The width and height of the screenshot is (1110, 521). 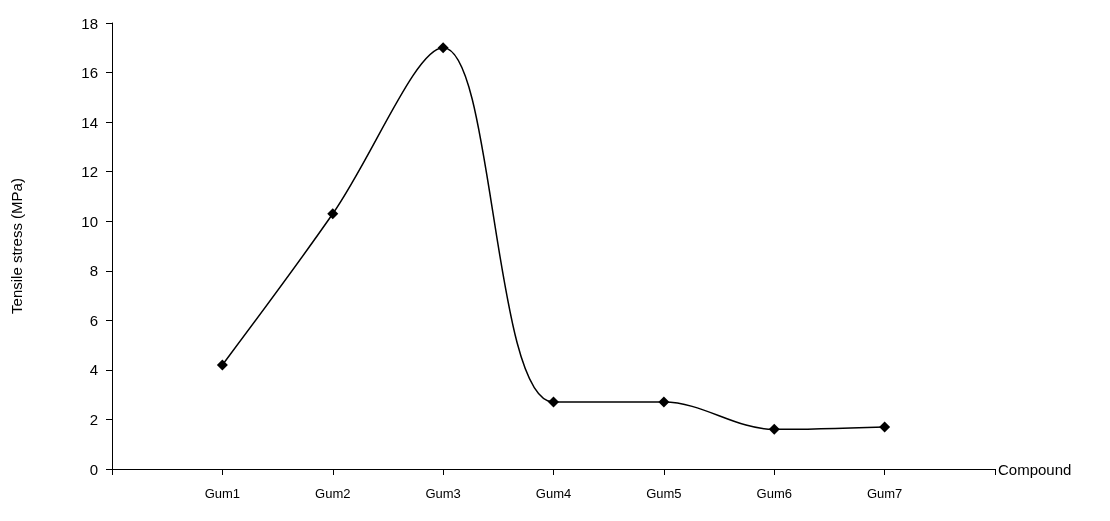 I want to click on x-tick-label: Gum4, so click(x=553, y=493).